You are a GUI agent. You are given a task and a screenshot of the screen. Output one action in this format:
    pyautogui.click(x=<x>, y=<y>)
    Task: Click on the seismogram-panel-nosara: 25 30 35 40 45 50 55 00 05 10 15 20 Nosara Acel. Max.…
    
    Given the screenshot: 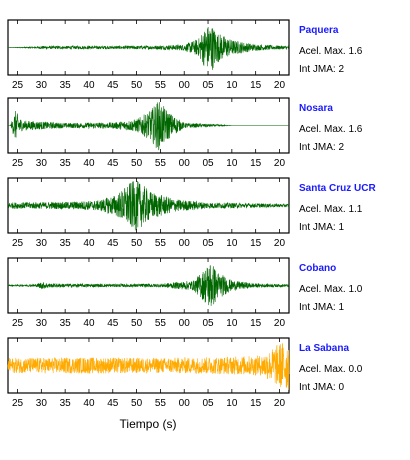 What is the action you would take?
    pyautogui.click(x=185, y=133)
    